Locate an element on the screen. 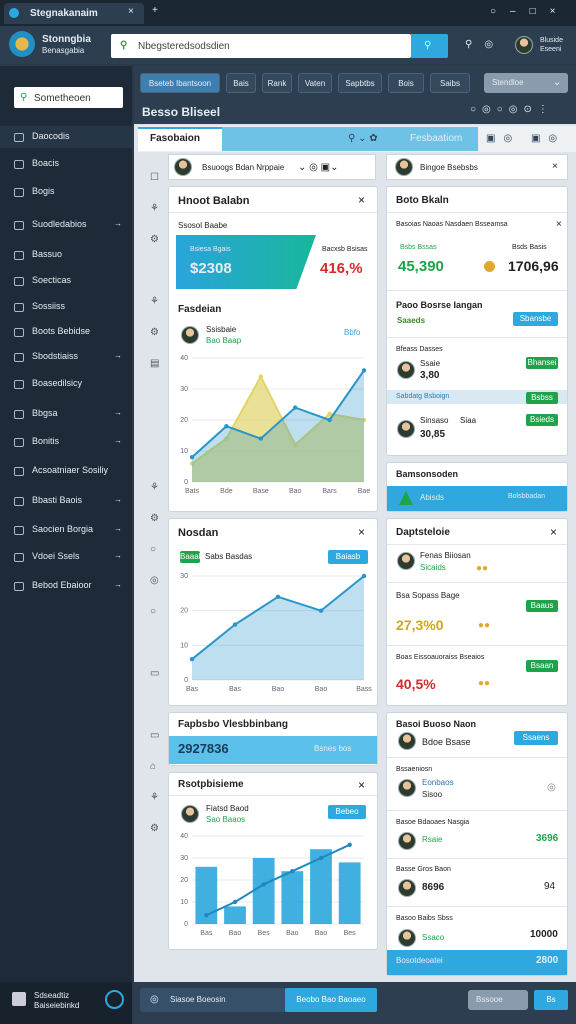 The height and width of the screenshot is (1024, 576). x-tick-label: Base is located at coordinates (261, 491).